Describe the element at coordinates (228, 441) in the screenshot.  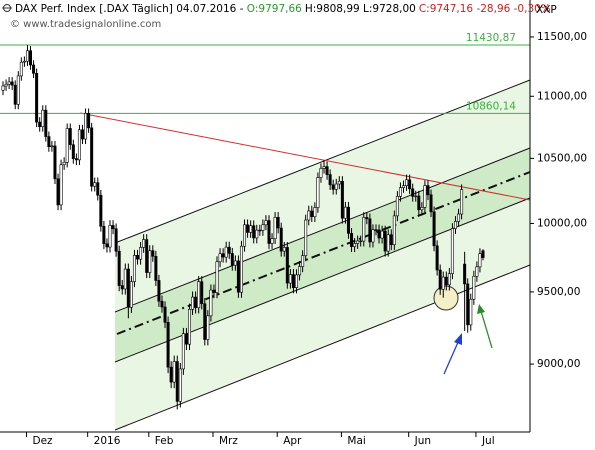
I see `x-tick-label: Mrz` at that location.